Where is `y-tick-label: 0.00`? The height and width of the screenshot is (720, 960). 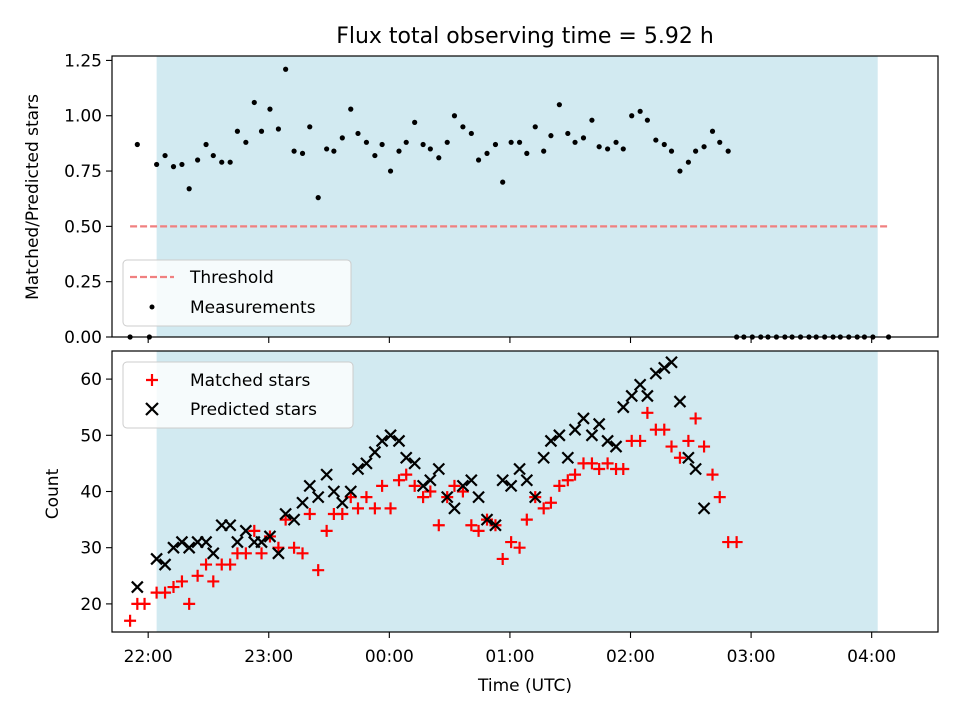 y-tick-label: 0.00 is located at coordinates (83, 338).